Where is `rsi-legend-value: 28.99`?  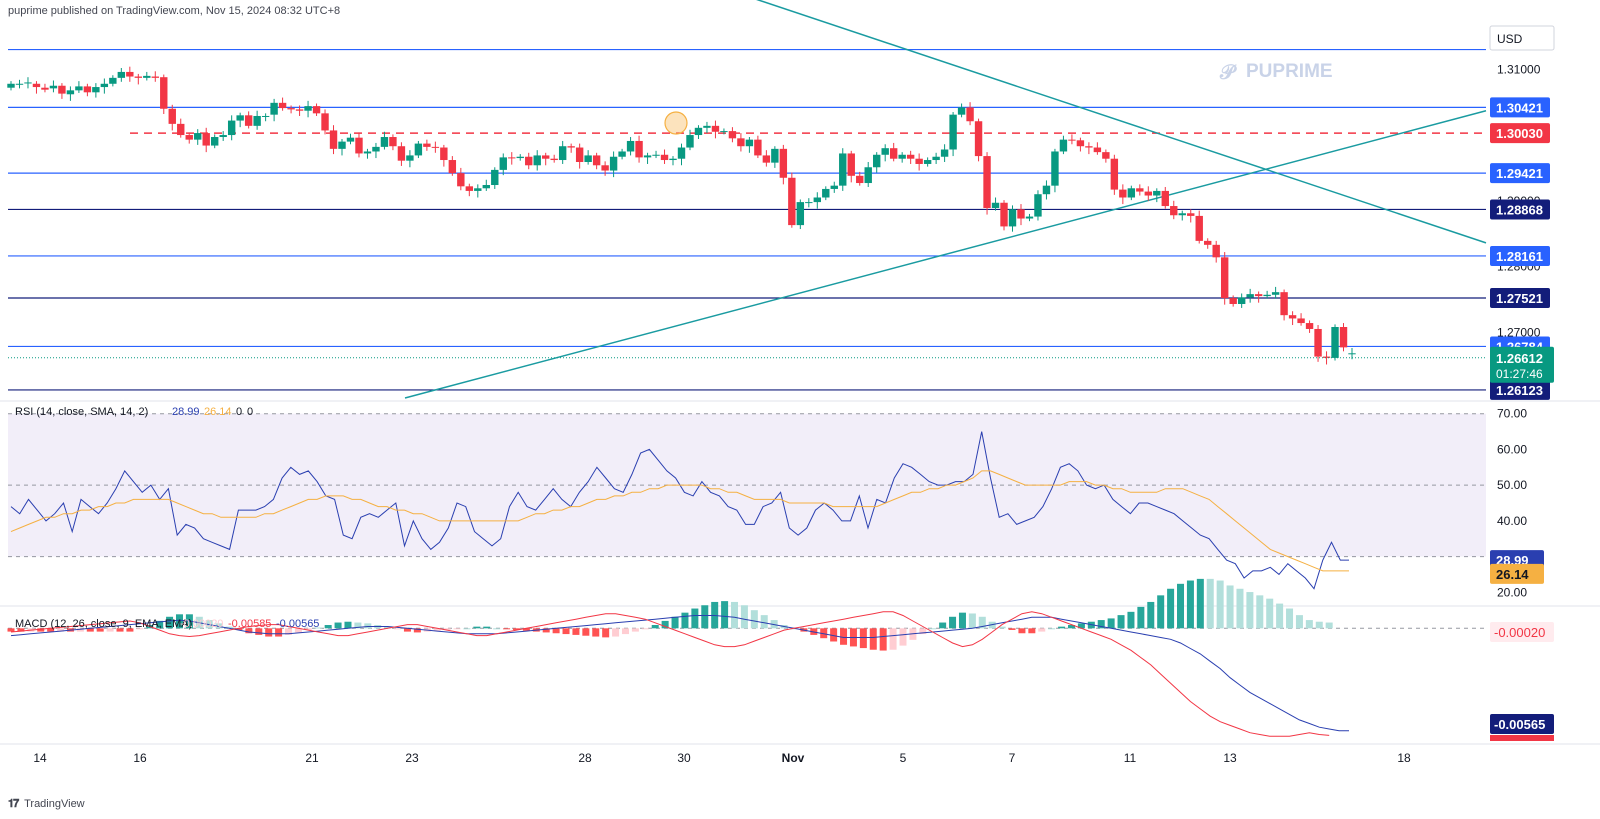
rsi-legend-value: 28.99 is located at coordinates (186, 412).